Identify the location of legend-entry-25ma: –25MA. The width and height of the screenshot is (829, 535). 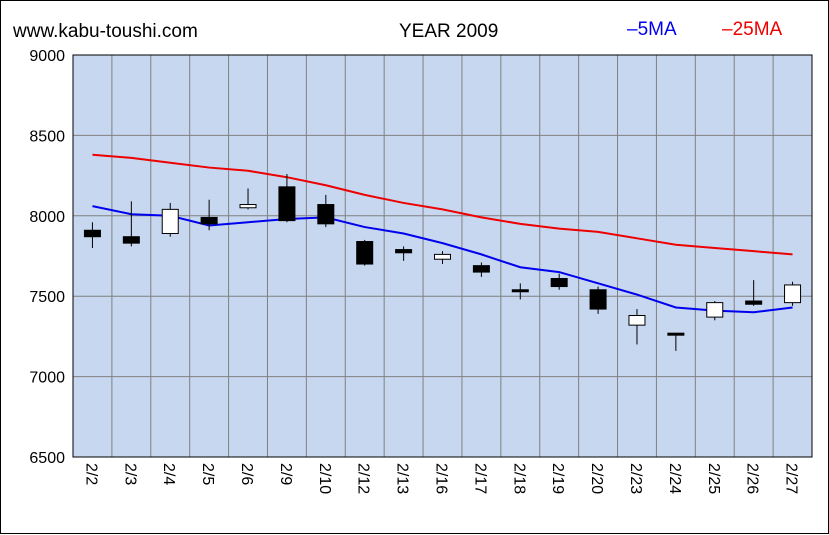
(752, 29).